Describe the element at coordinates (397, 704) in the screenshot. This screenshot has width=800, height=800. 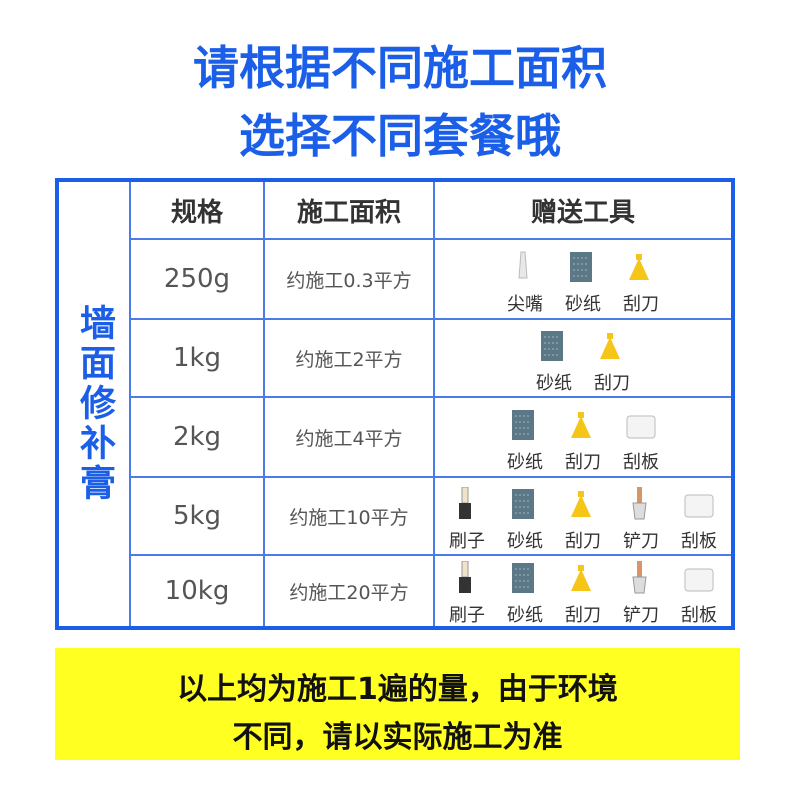
I see `footer-box` at that location.